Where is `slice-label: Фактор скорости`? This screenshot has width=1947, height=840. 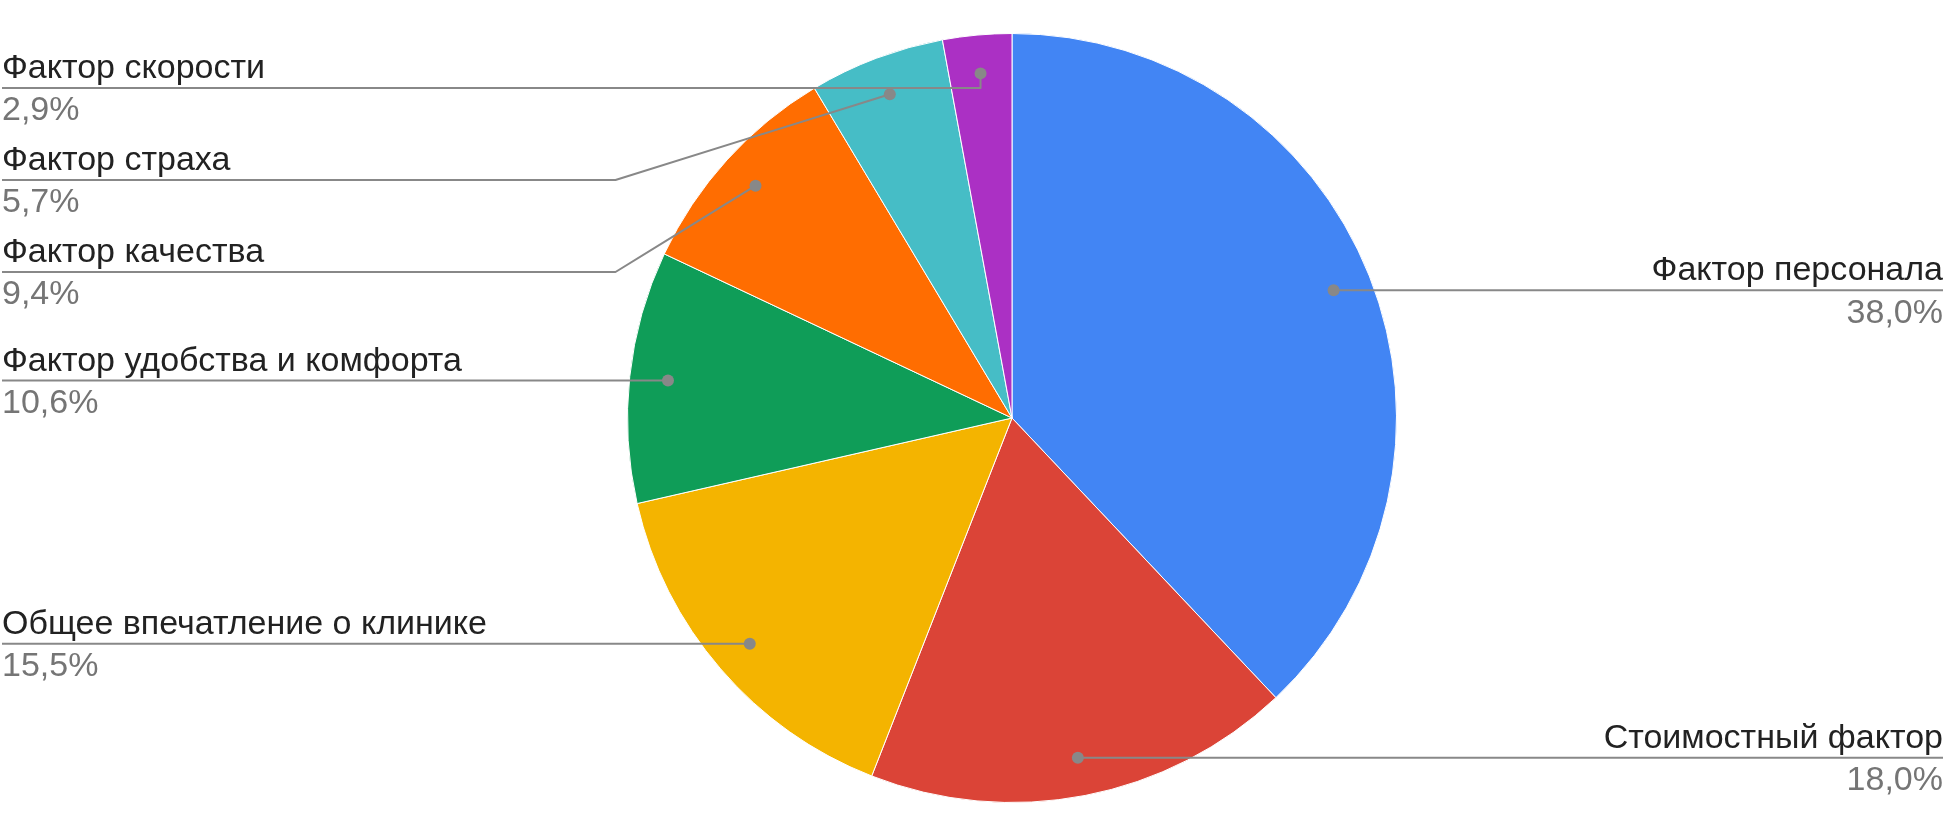
slice-label: Фактор скорости is located at coordinates (134, 66).